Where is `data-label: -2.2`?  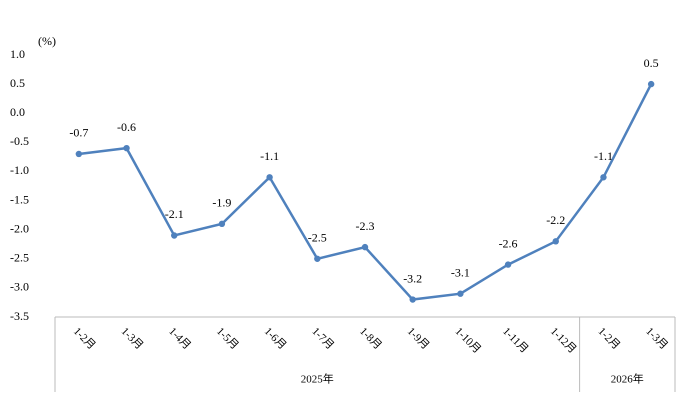
data-label: -2.2 is located at coordinates (555, 220).